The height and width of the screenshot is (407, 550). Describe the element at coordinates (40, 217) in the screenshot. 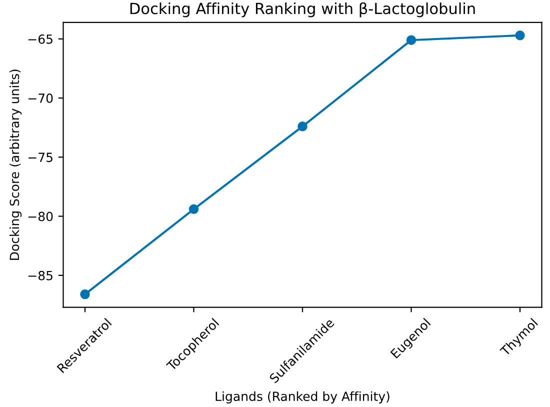

I see `y-tick-label: −80` at that location.